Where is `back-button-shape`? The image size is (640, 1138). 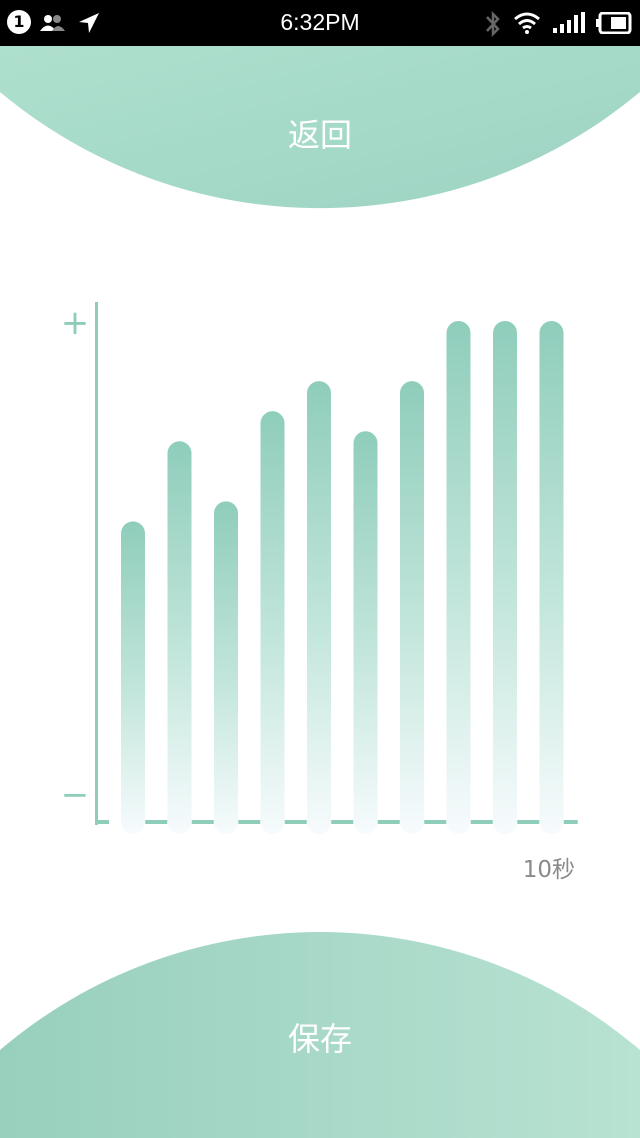 back-button-shape is located at coordinates (320, 127).